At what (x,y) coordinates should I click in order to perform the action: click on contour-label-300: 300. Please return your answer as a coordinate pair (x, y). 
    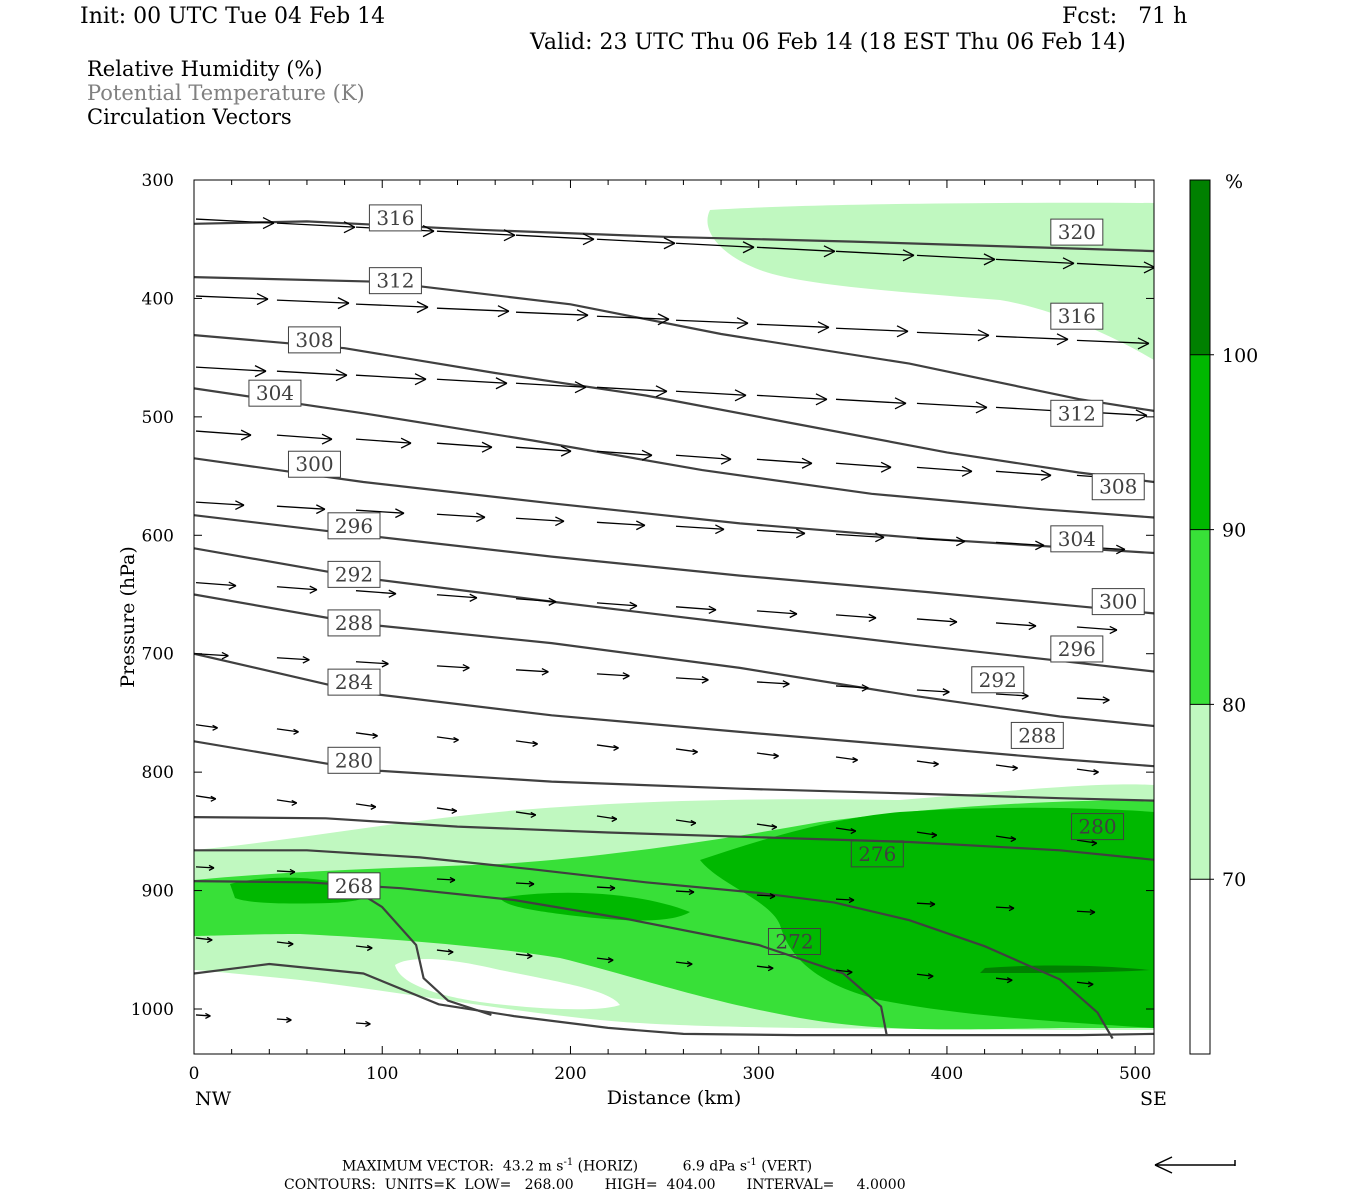
    Looking at the image, I should click on (1118, 602).